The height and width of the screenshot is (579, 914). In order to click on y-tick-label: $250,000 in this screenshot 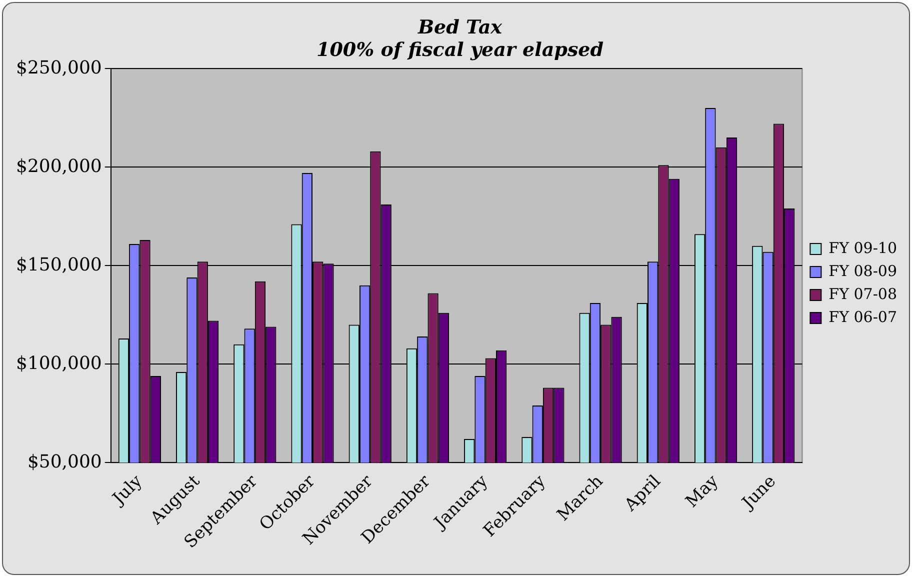, I will do `click(59, 67)`.